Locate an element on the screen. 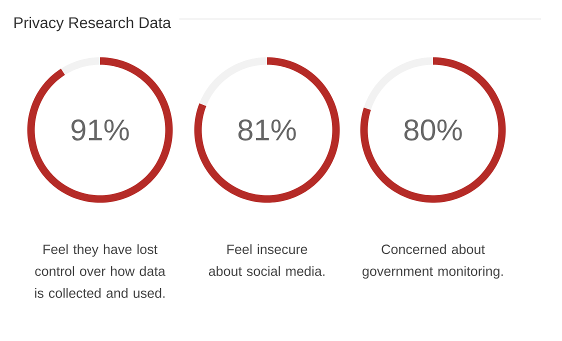 This screenshot has height=341, width=562. chart-title: Privacy Research Data is located at coordinates (93, 24).